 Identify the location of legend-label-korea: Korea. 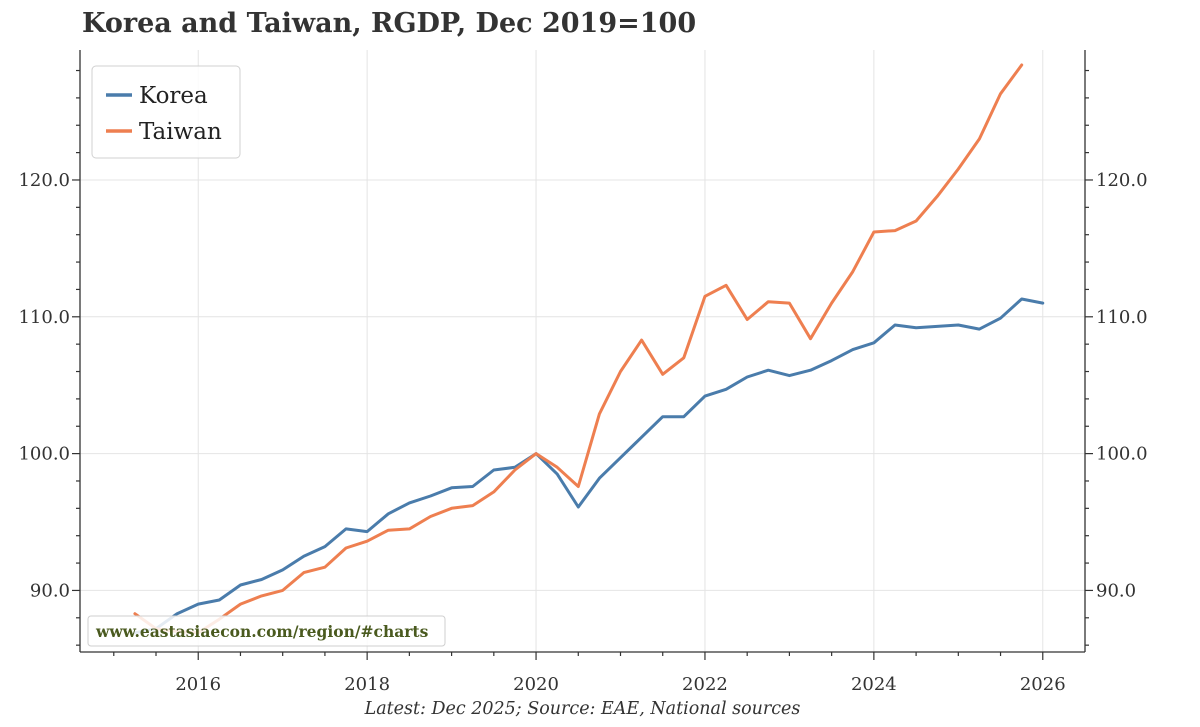
(173, 96).